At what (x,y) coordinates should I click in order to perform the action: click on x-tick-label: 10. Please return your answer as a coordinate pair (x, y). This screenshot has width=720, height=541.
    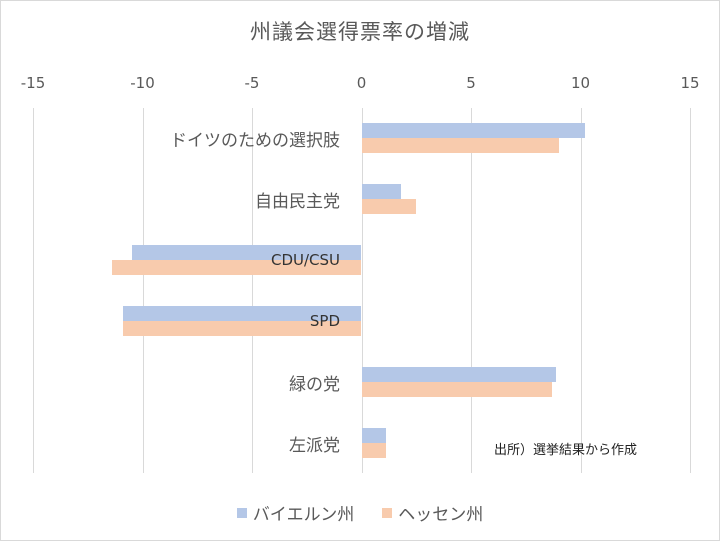
    Looking at the image, I should click on (580, 83).